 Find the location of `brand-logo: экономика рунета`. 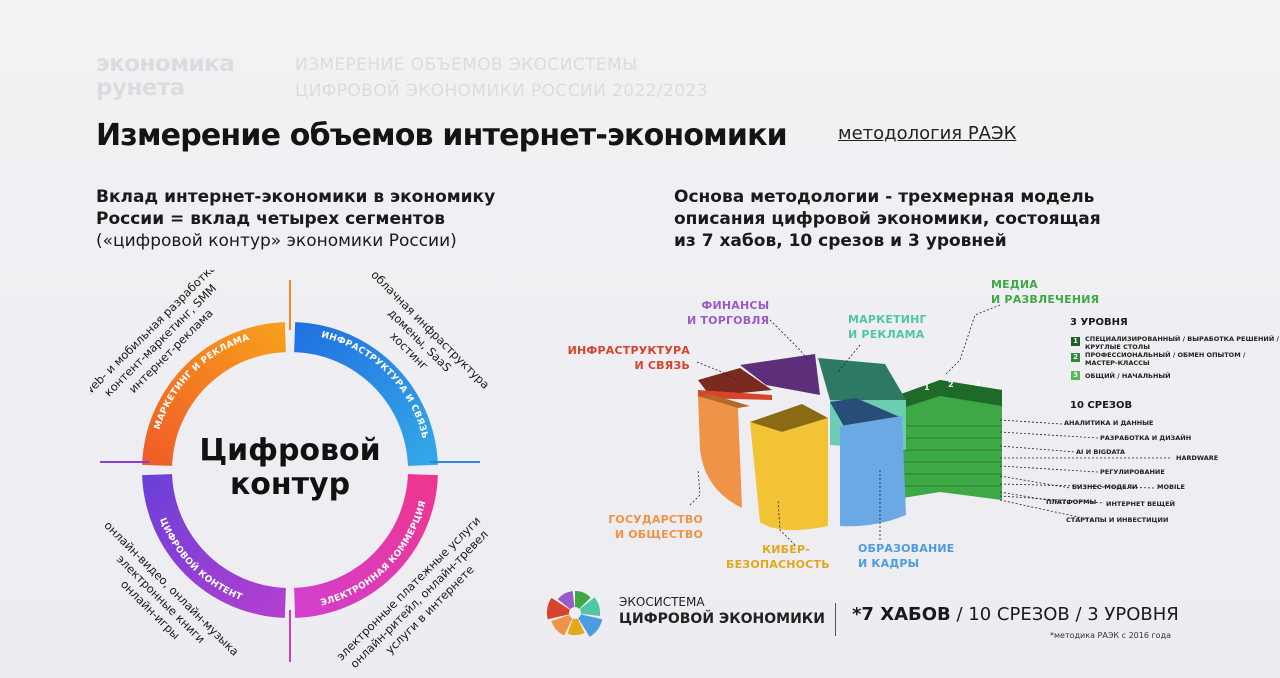

brand-logo: экономика рунета is located at coordinates (165, 76).